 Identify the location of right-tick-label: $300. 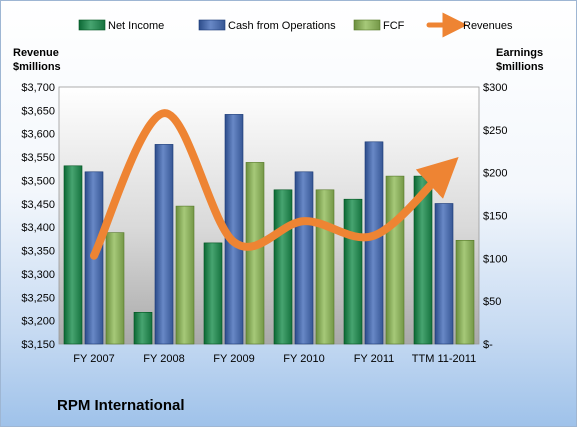
(495, 88).